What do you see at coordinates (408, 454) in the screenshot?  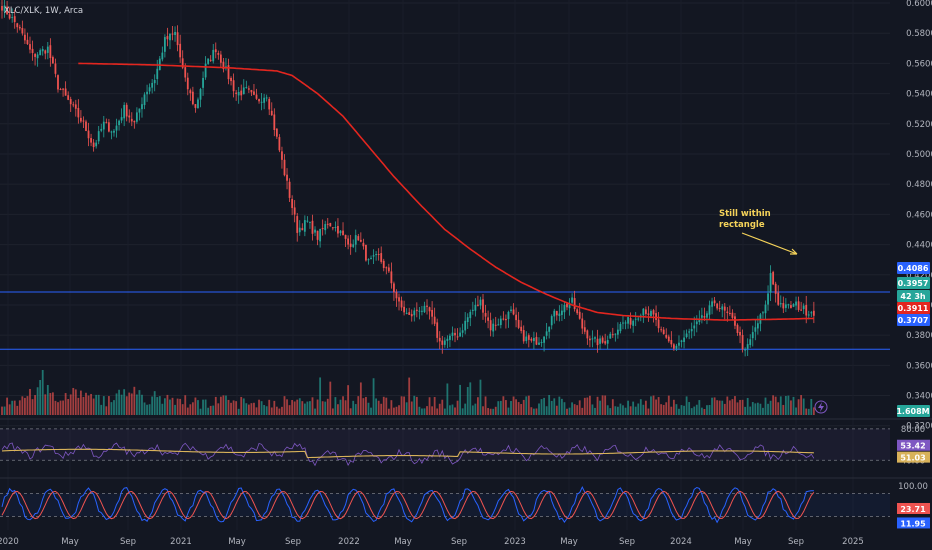 I see `rsi-line` at bounding box center [408, 454].